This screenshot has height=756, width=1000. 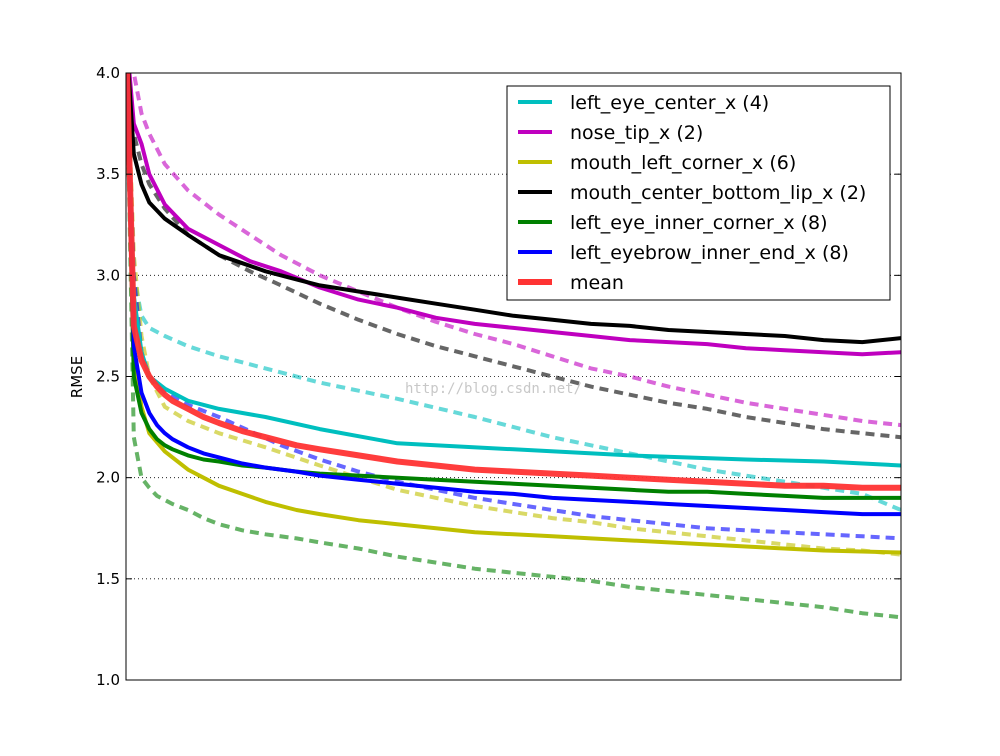 I want to click on legend-label: mean, so click(x=597, y=283).